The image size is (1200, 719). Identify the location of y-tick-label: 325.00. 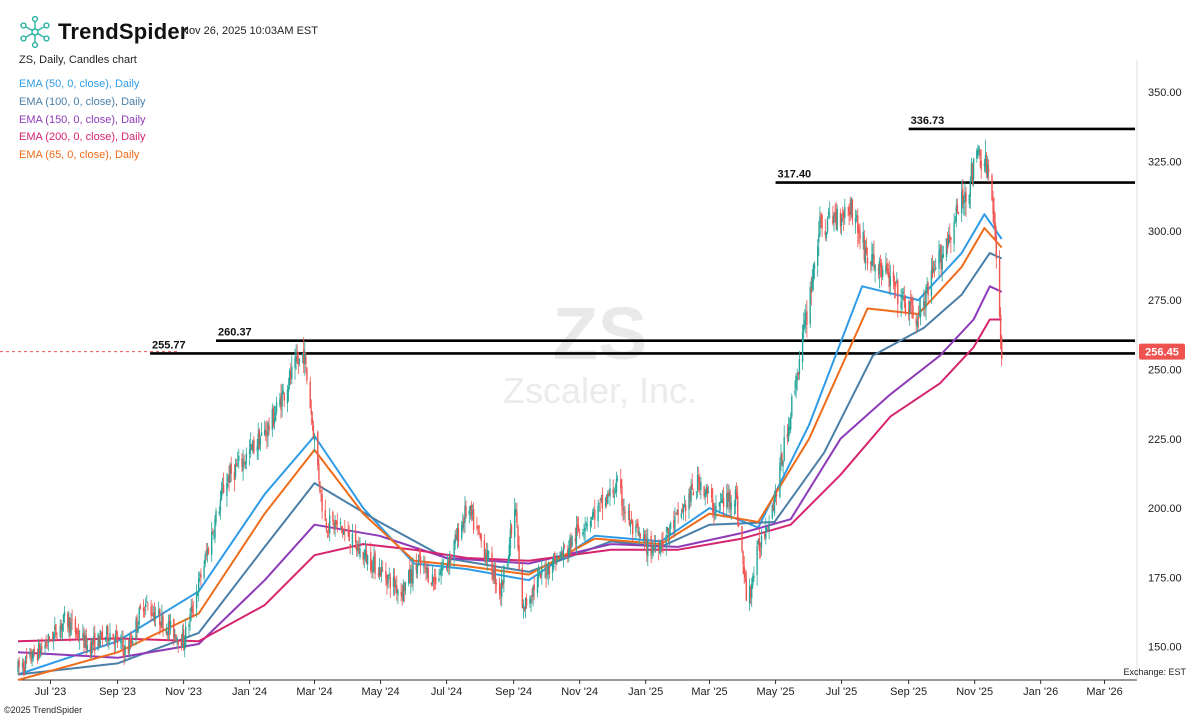
(1165, 163).